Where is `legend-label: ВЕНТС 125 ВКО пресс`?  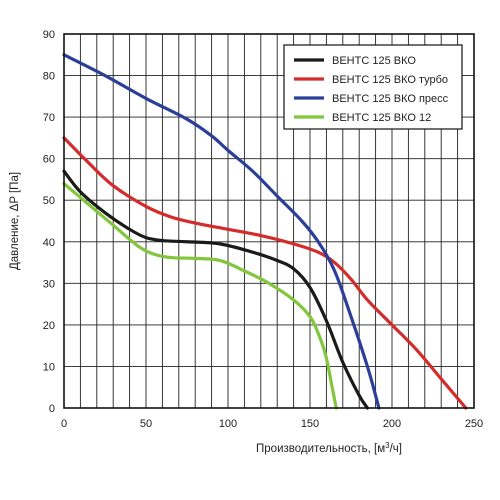 legend-label: ВЕНТС 125 ВКО пресс is located at coordinates (390, 99).